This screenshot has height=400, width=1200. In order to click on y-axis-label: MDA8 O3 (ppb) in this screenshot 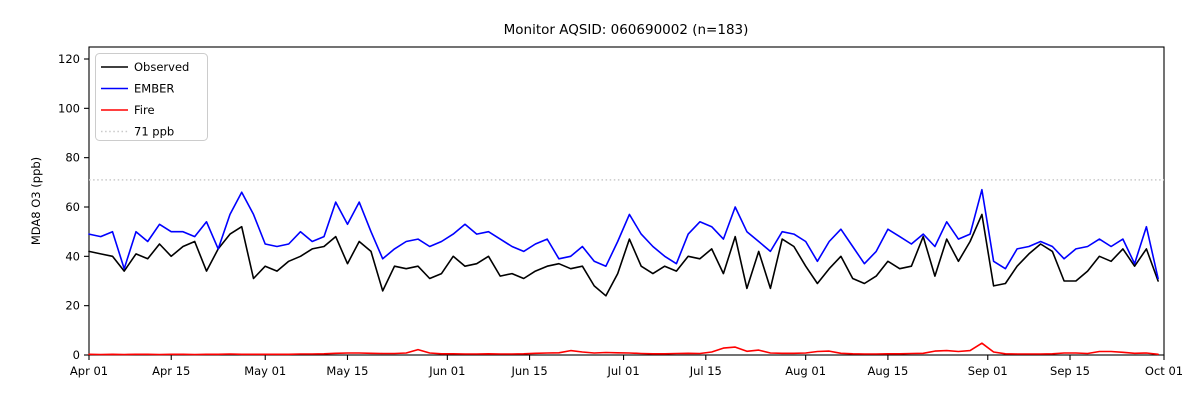, I will do `click(36, 201)`.